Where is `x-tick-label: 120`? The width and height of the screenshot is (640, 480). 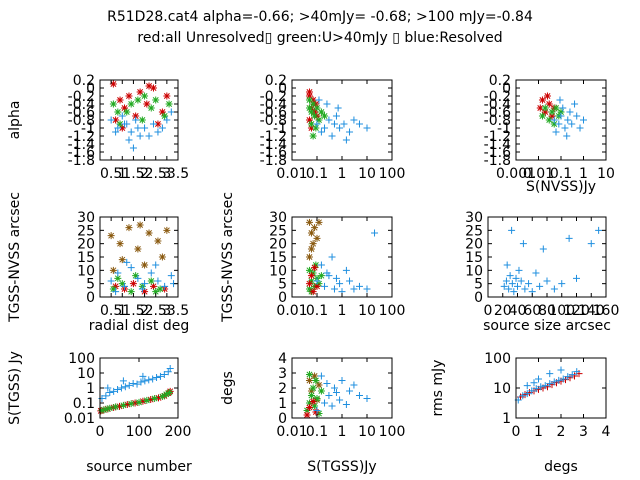 x-tick-label: 120 is located at coordinates (576, 311).